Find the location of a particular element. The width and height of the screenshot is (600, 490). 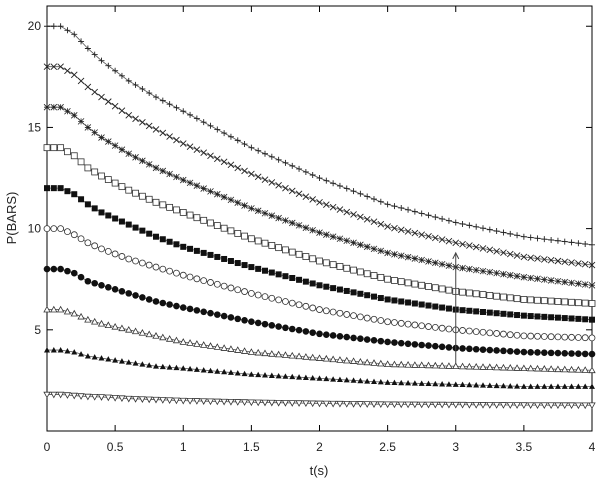

x-tick-label: 2.5 is located at coordinates (387, 447).